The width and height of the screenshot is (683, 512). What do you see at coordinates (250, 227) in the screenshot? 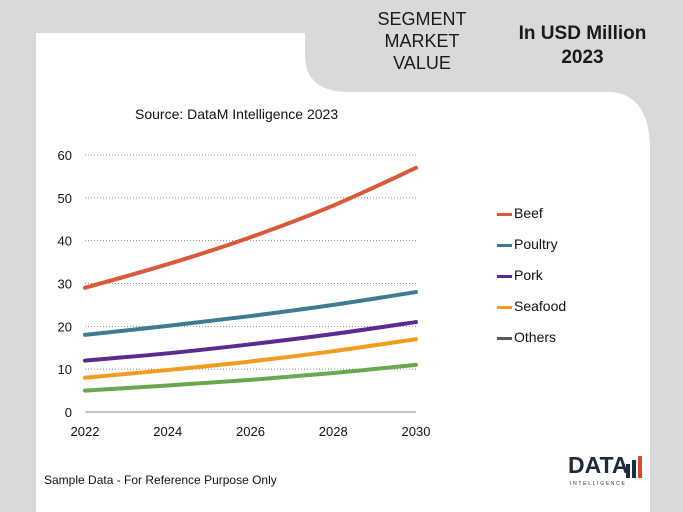
I see `series-line-beef` at bounding box center [250, 227].